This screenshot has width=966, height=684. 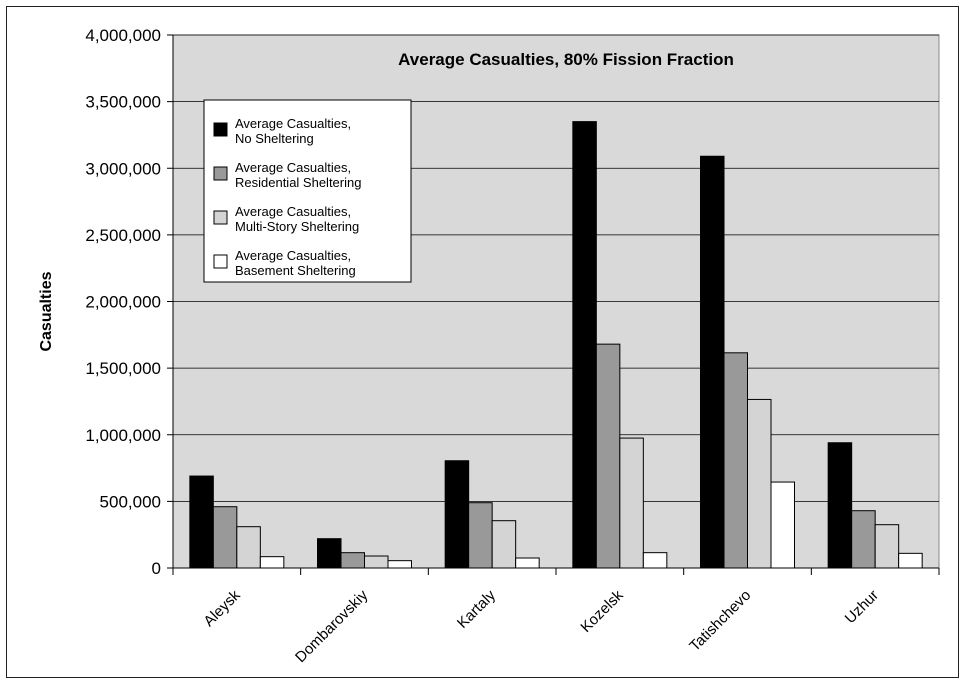 What do you see at coordinates (156, 568) in the screenshot?
I see `y-tick-label: 0` at bounding box center [156, 568].